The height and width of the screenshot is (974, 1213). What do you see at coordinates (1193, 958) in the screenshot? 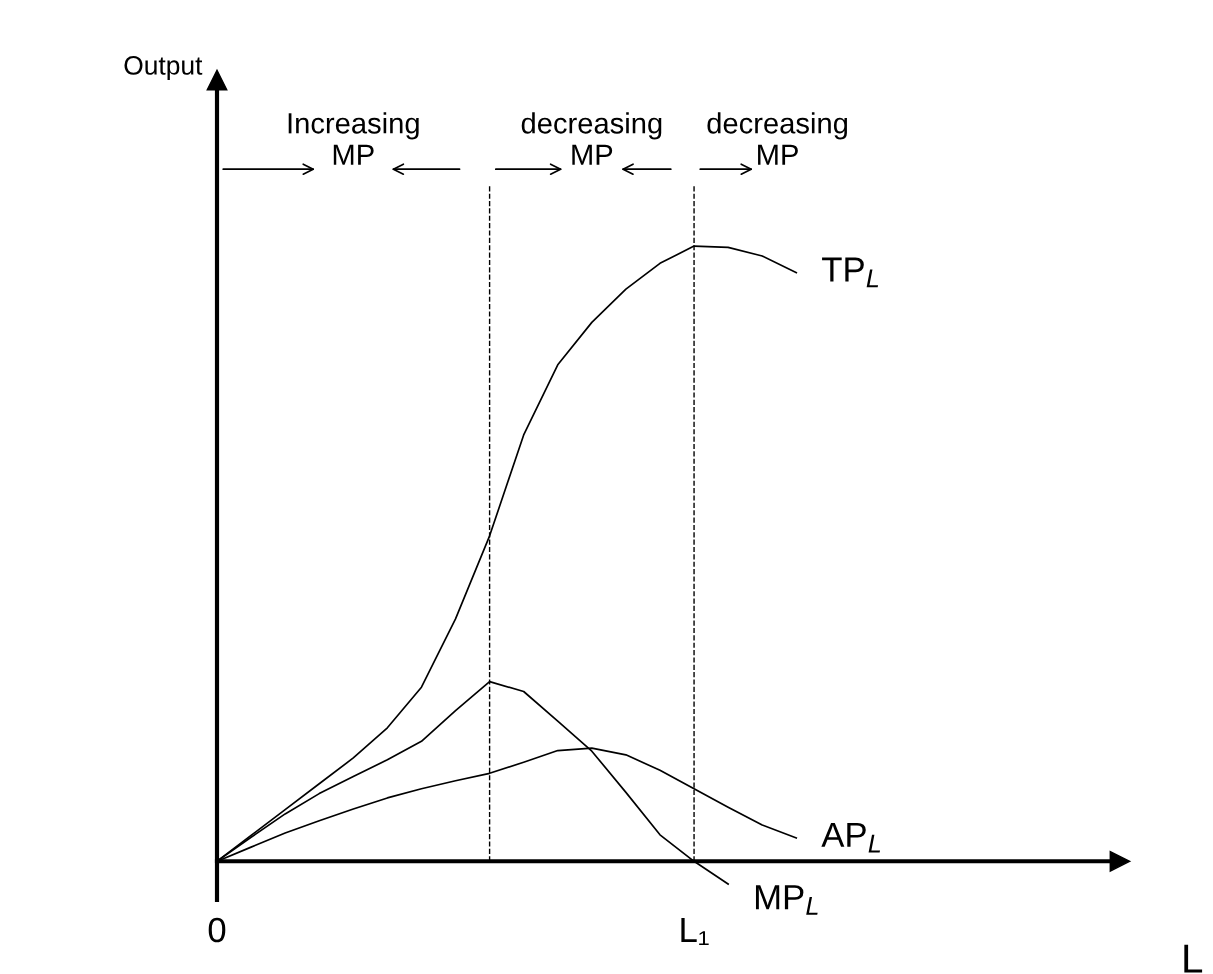
I see `x-axis-title: L` at bounding box center [1193, 958].